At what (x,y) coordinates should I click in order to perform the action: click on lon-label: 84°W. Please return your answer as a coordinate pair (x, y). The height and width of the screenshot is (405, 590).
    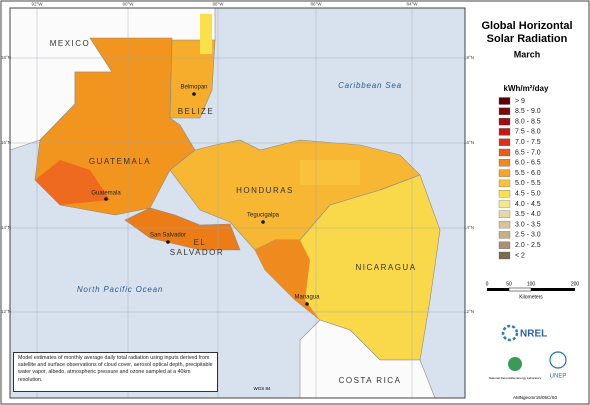
    Looking at the image, I should click on (412, 4).